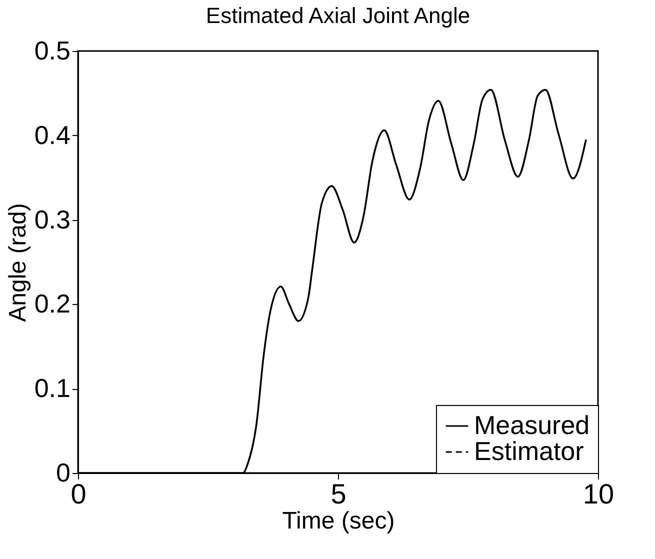 This screenshot has width=655, height=559. What do you see at coordinates (52, 219) in the screenshot?
I see `y-tick-label: 0.3` at bounding box center [52, 219].